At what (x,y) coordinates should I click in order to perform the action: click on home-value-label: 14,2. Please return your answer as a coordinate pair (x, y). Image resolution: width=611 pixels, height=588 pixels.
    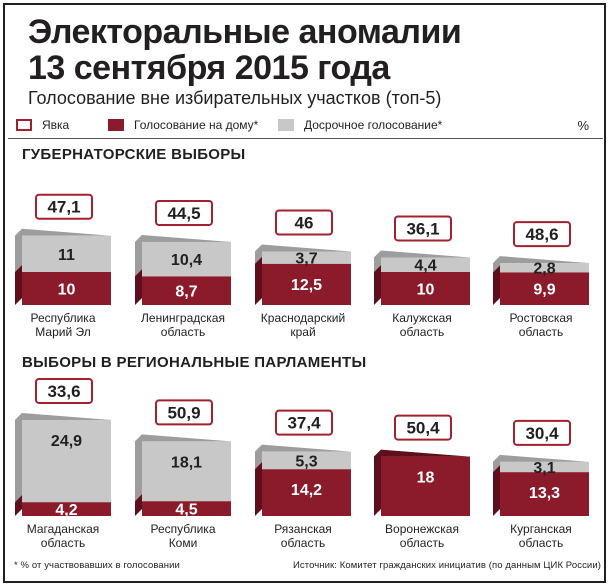
    Looking at the image, I should click on (306, 490).